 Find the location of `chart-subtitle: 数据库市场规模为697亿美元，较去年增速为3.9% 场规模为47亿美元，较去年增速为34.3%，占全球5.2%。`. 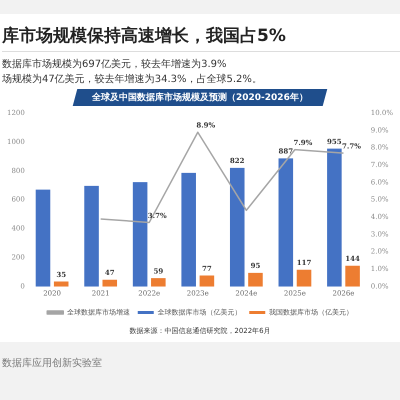

chart-subtitle: 数据库市场规模为697亿美元，较去年增速为3.9% 场规模为47亿美元，较去年增速为34.3%，占全球5.2%。 is located at coordinates (132, 72).